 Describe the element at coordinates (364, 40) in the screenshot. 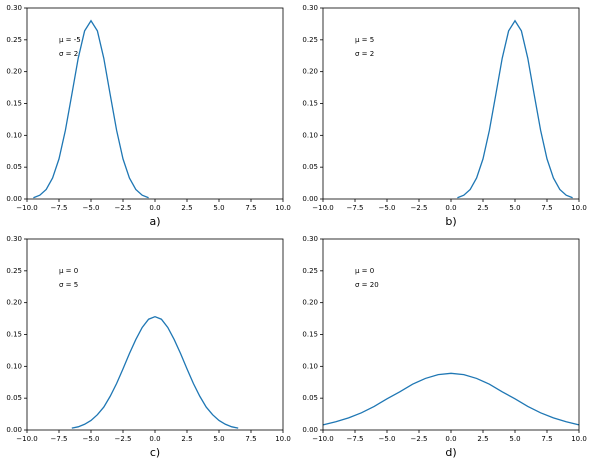

I see `annotation: μ = 5` at that location.